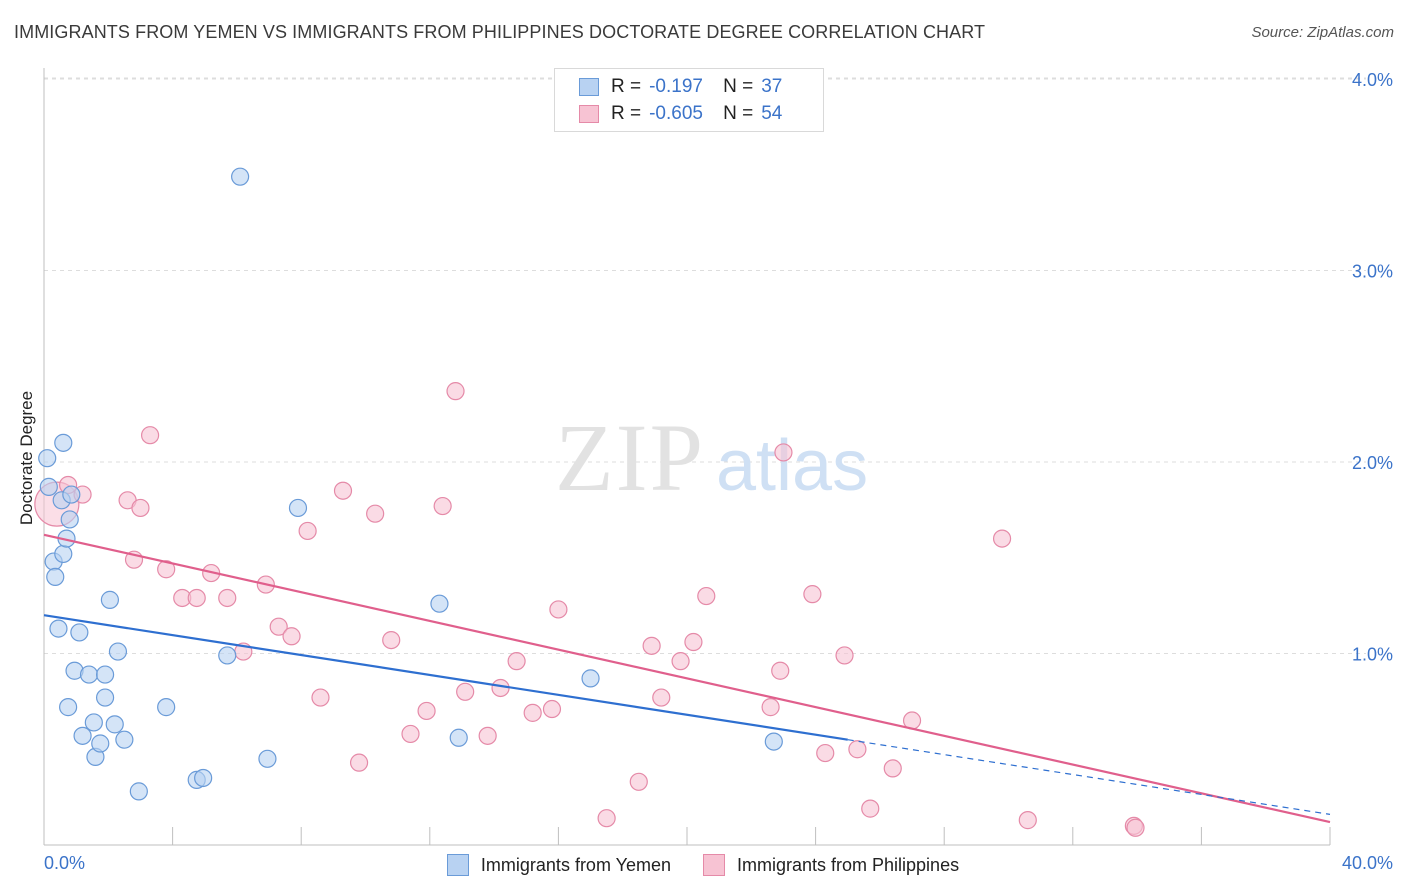 The height and width of the screenshot is (892, 1406). What do you see at coordinates (772, 86) in the screenshot?
I see `yemen-n-value: 37` at bounding box center [772, 86].